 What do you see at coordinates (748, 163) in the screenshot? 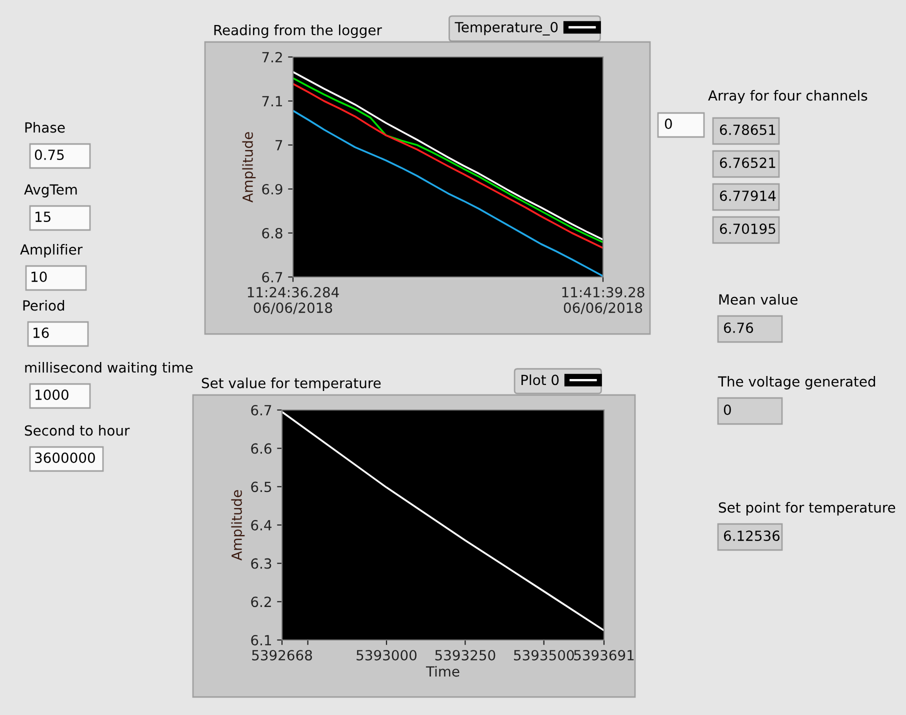
I see `text: 6.76521` at bounding box center [748, 163].